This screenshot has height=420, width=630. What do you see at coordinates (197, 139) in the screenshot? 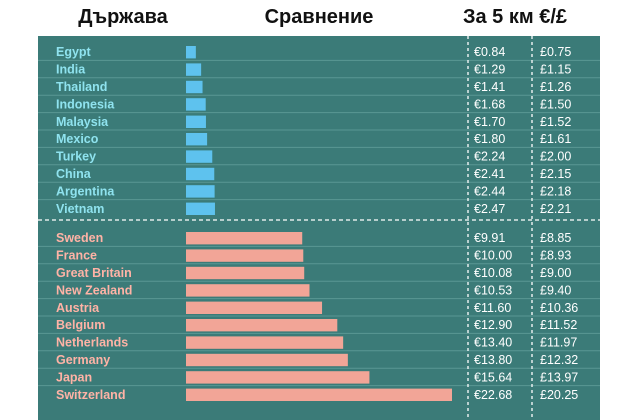
I see `bar-mexico` at bounding box center [197, 139].